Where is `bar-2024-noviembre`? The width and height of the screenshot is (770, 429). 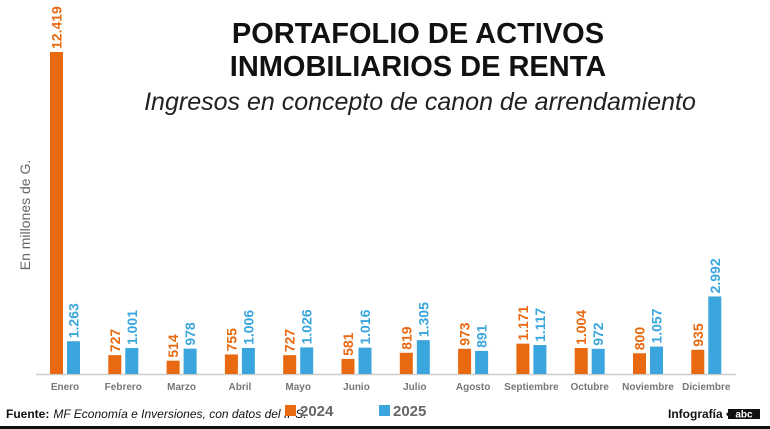
bar-2024-noviembre is located at coordinates (639, 363).